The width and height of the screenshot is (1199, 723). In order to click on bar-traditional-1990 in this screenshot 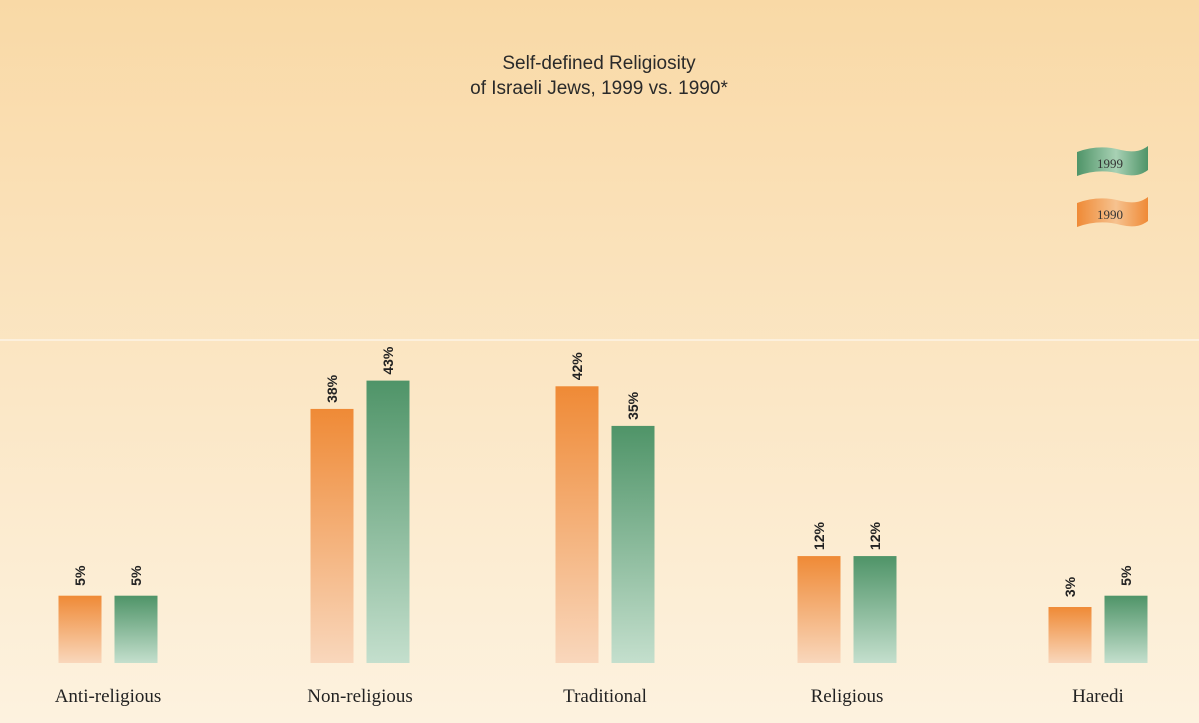, I will do `click(577, 524)`.